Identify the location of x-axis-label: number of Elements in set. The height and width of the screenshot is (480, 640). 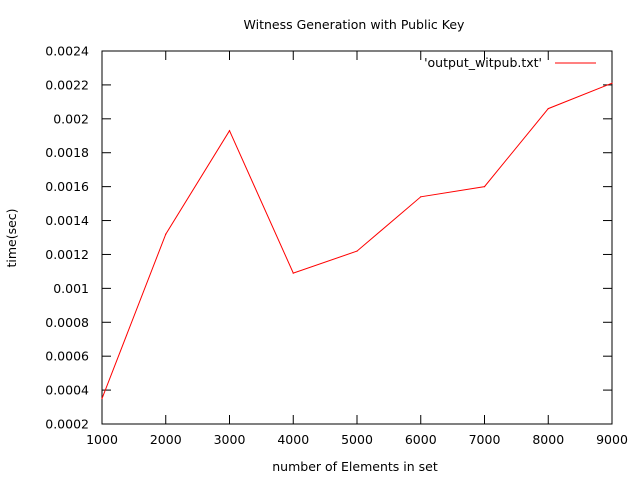
(355, 466).